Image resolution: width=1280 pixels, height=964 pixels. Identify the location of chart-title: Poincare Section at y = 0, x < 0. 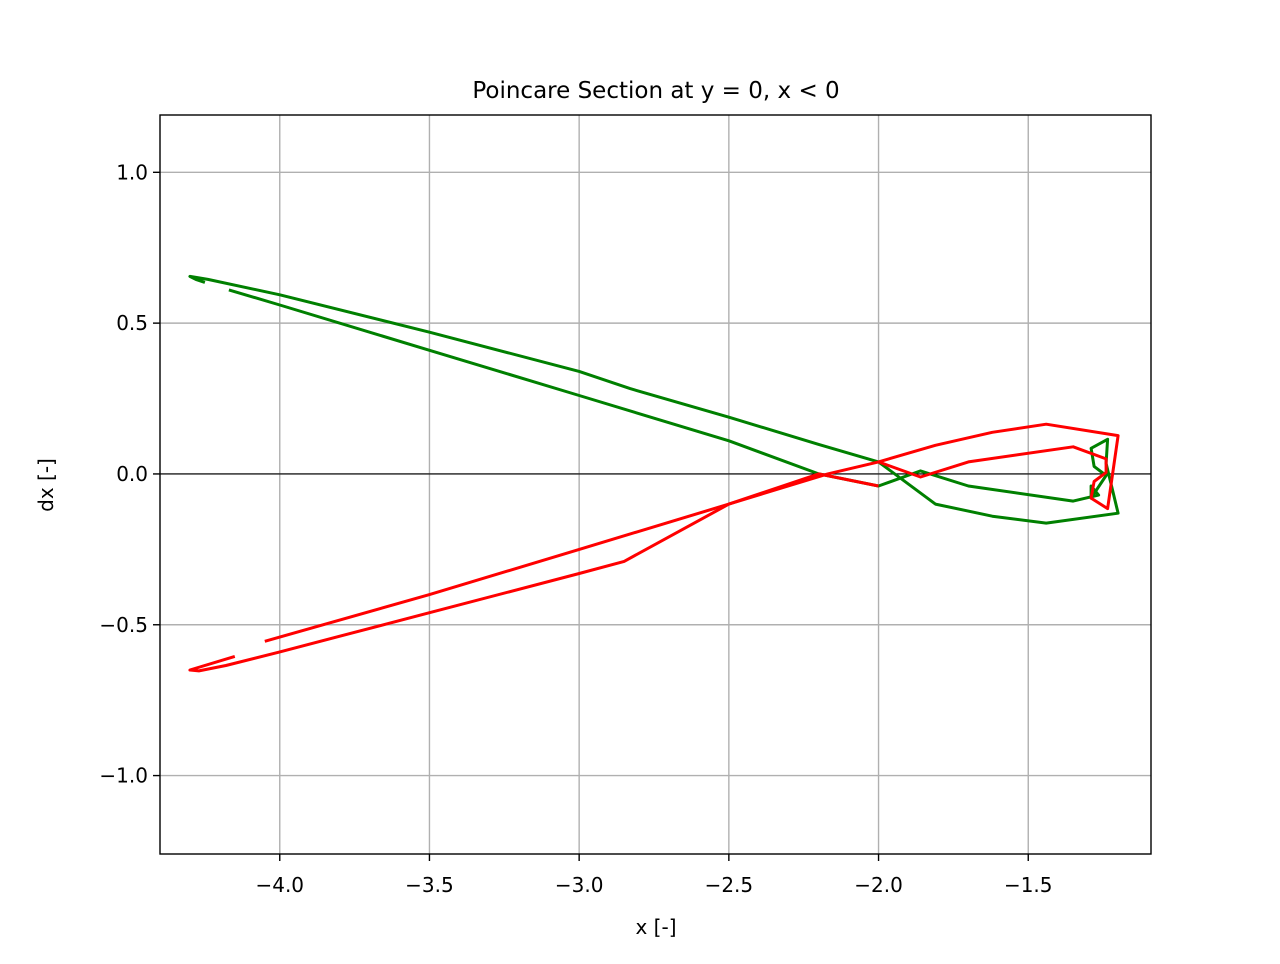
(655, 91).